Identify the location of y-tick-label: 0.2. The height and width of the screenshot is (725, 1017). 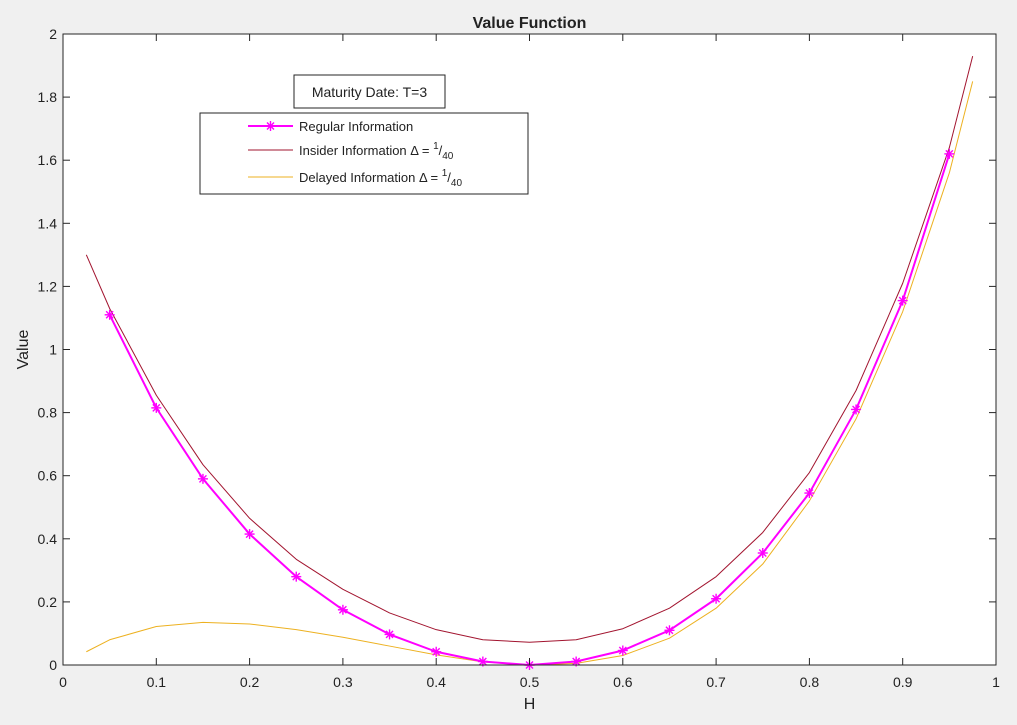
(48, 602).